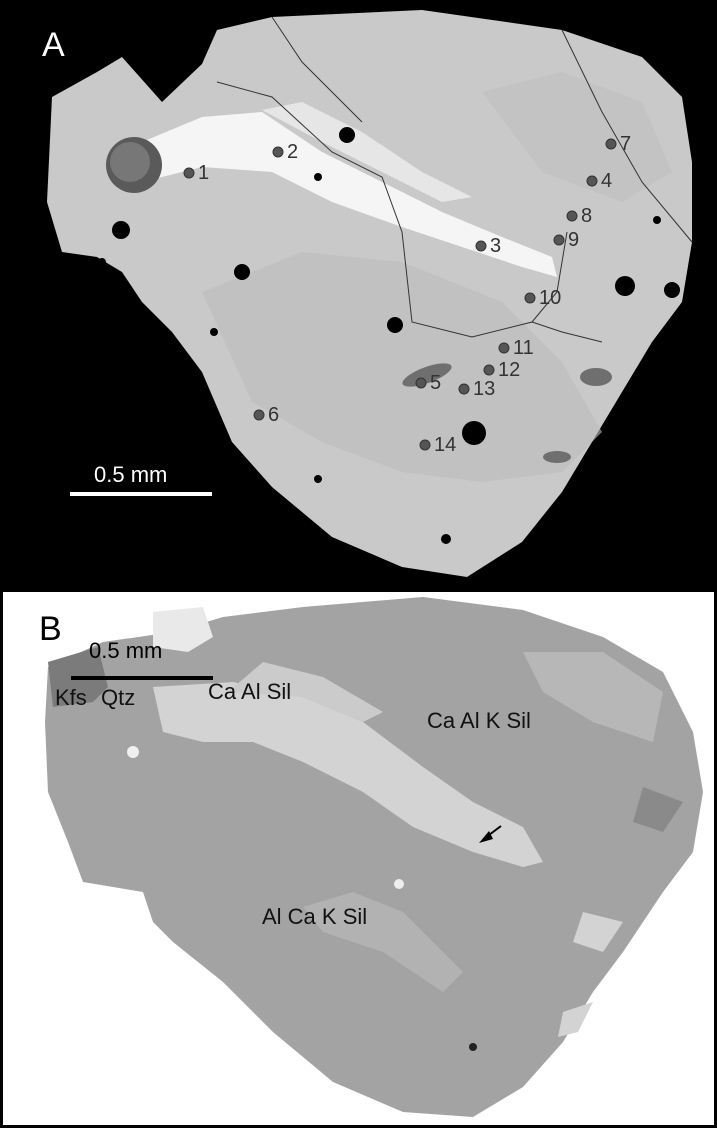 The image size is (717, 1128). I want to click on spot-label-5: 5, so click(436, 383).